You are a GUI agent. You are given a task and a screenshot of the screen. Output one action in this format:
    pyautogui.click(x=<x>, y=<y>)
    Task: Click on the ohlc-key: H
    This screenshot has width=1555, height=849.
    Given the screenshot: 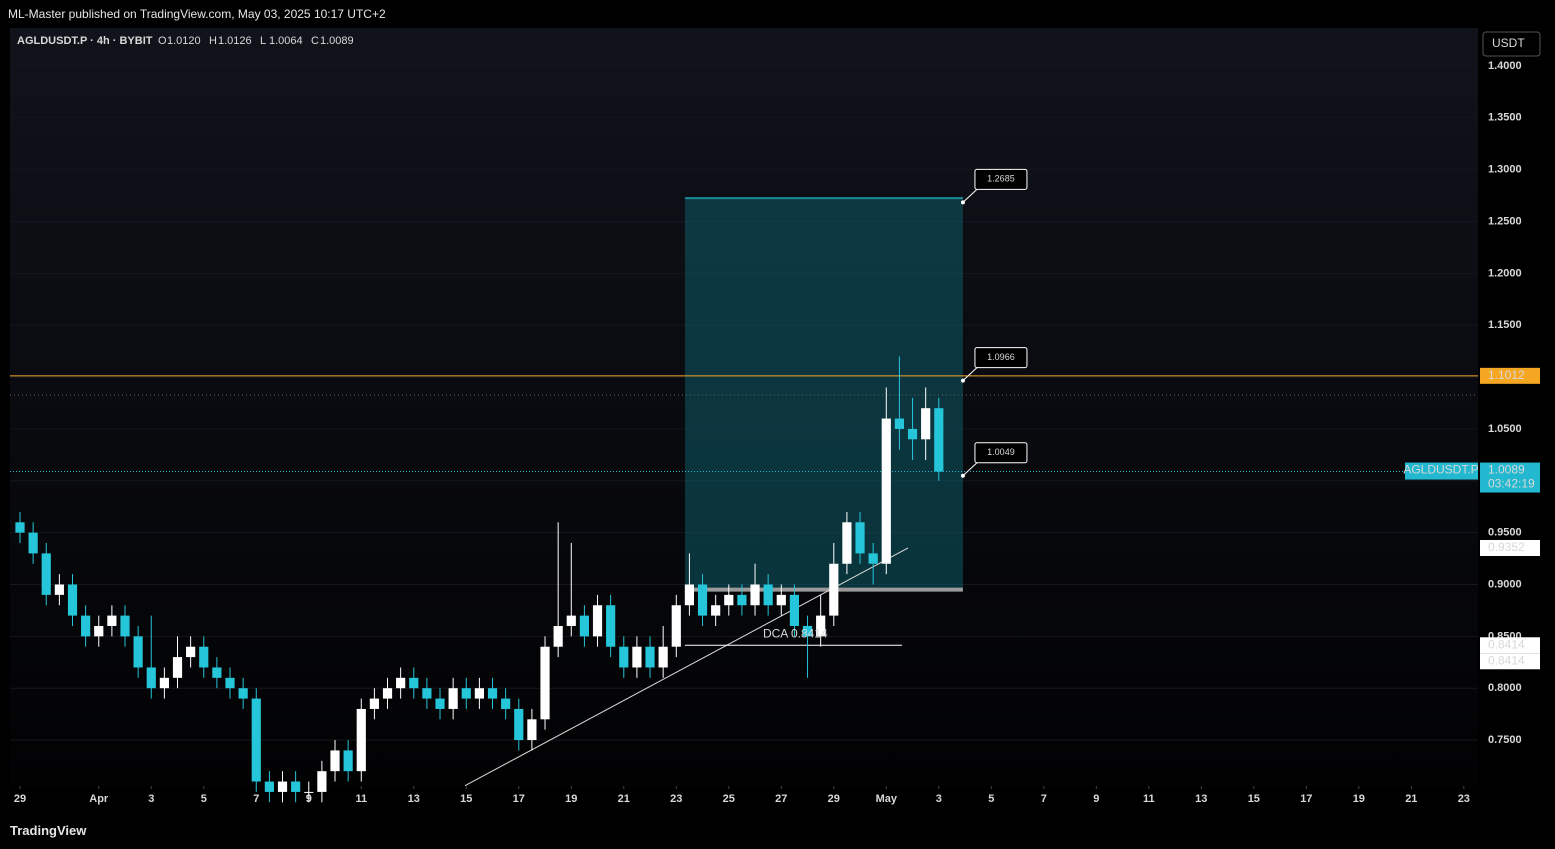 What is the action you would take?
    pyautogui.click(x=213, y=41)
    